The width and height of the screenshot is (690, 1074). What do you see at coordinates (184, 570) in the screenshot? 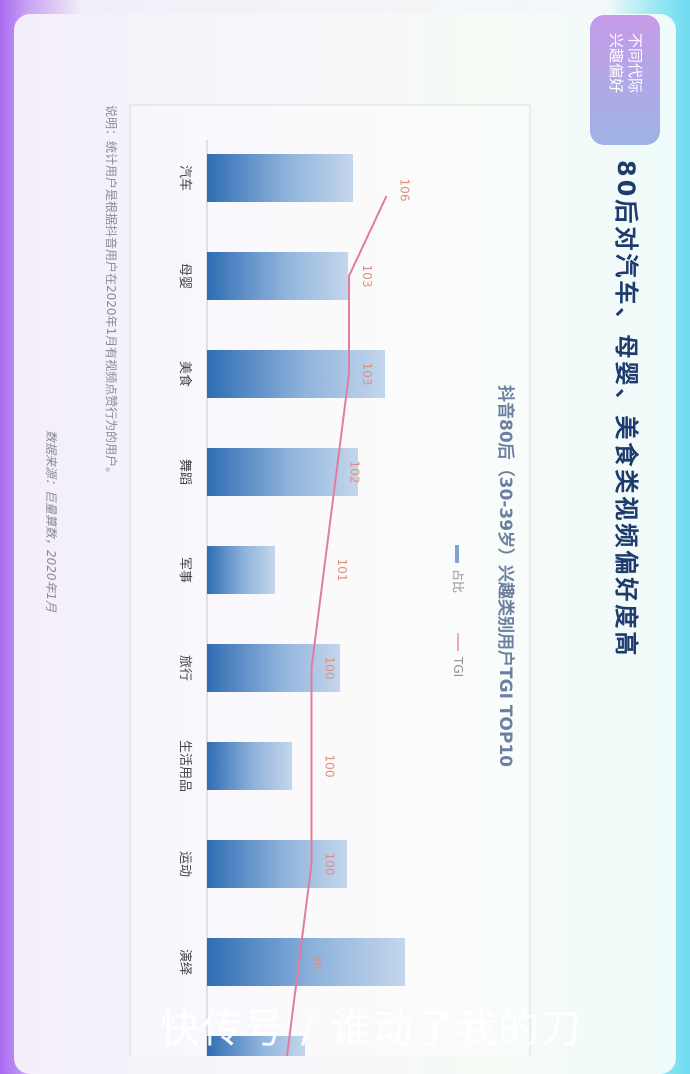
I see `category-label: 军事` at bounding box center [184, 570].